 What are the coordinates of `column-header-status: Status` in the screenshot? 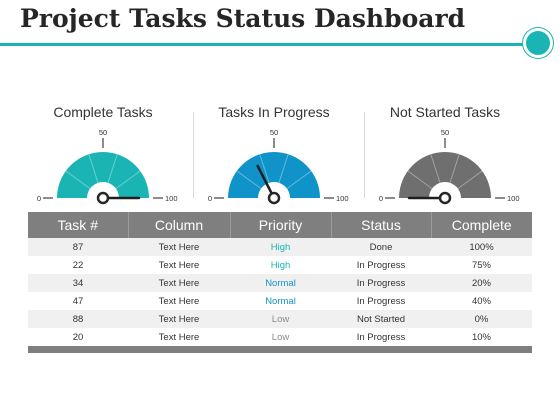 It's located at (381, 225).